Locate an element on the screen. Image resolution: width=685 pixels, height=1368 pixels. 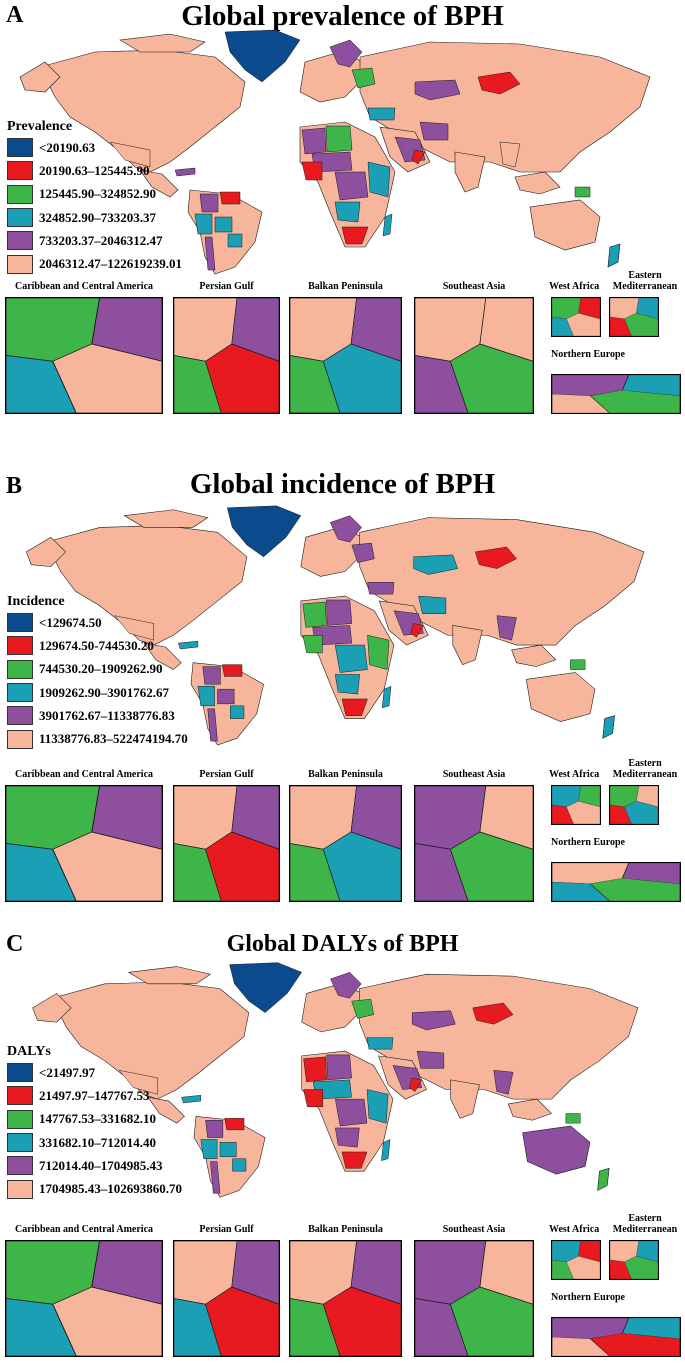
iran-region is located at coordinates (434, 131).